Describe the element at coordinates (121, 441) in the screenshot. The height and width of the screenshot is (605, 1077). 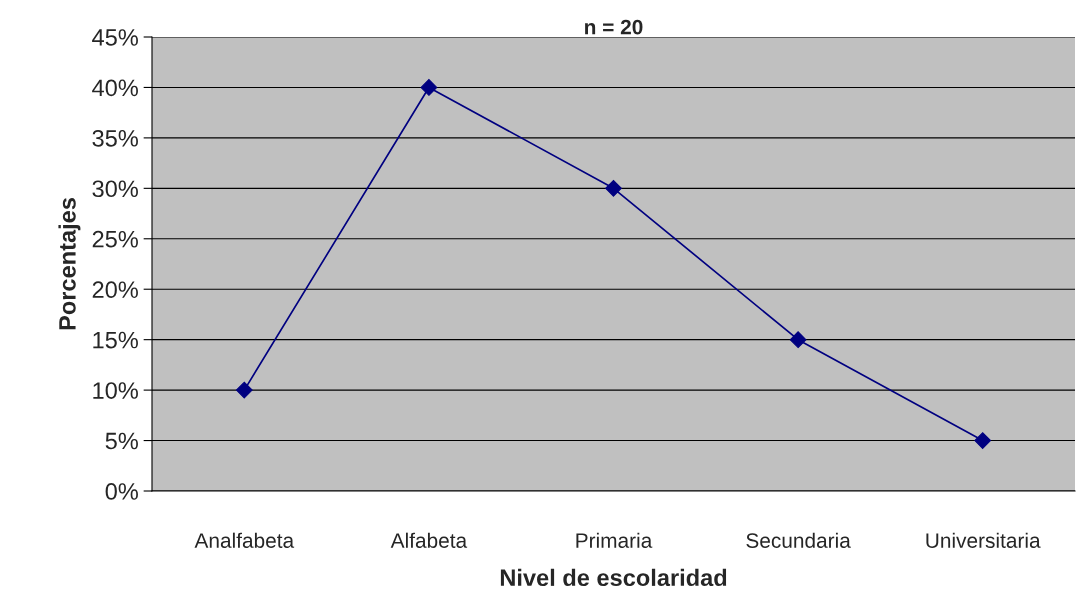
I see `y-tick-label: 5%` at that location.